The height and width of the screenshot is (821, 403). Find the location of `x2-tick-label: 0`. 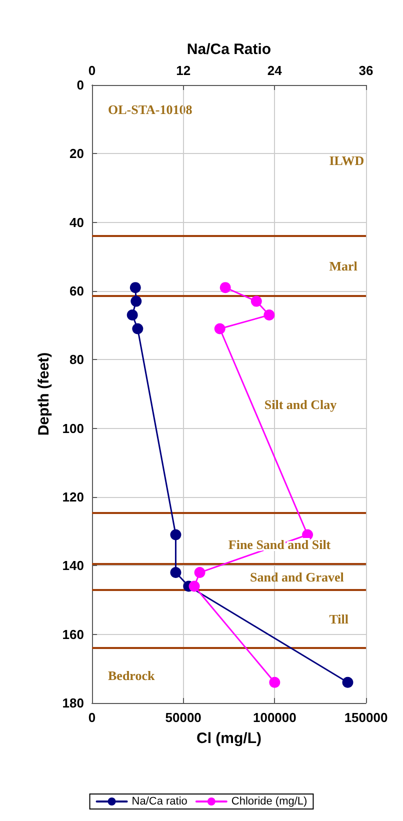

x2-tick-label: 0 is located at coordinates (92, 70).